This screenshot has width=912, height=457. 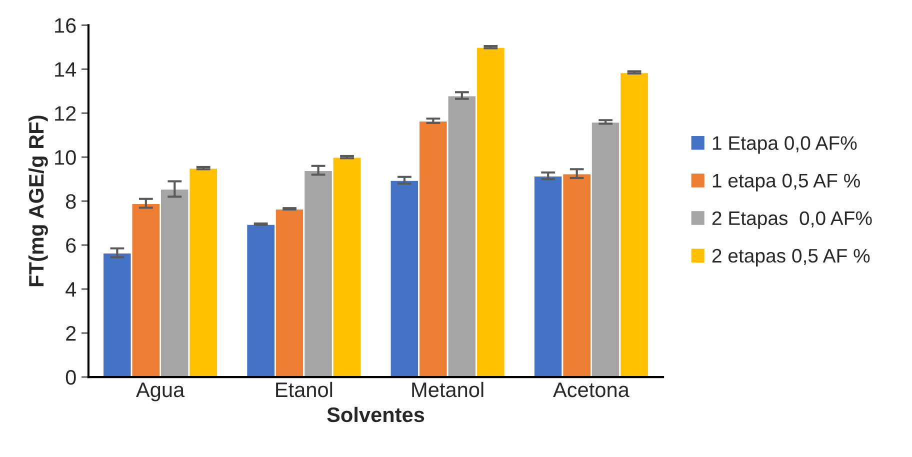 What do you see at coordinates (71, 333) in the screenshot?
I see `y-tick-label: 2` at bounding box center [71, 333].